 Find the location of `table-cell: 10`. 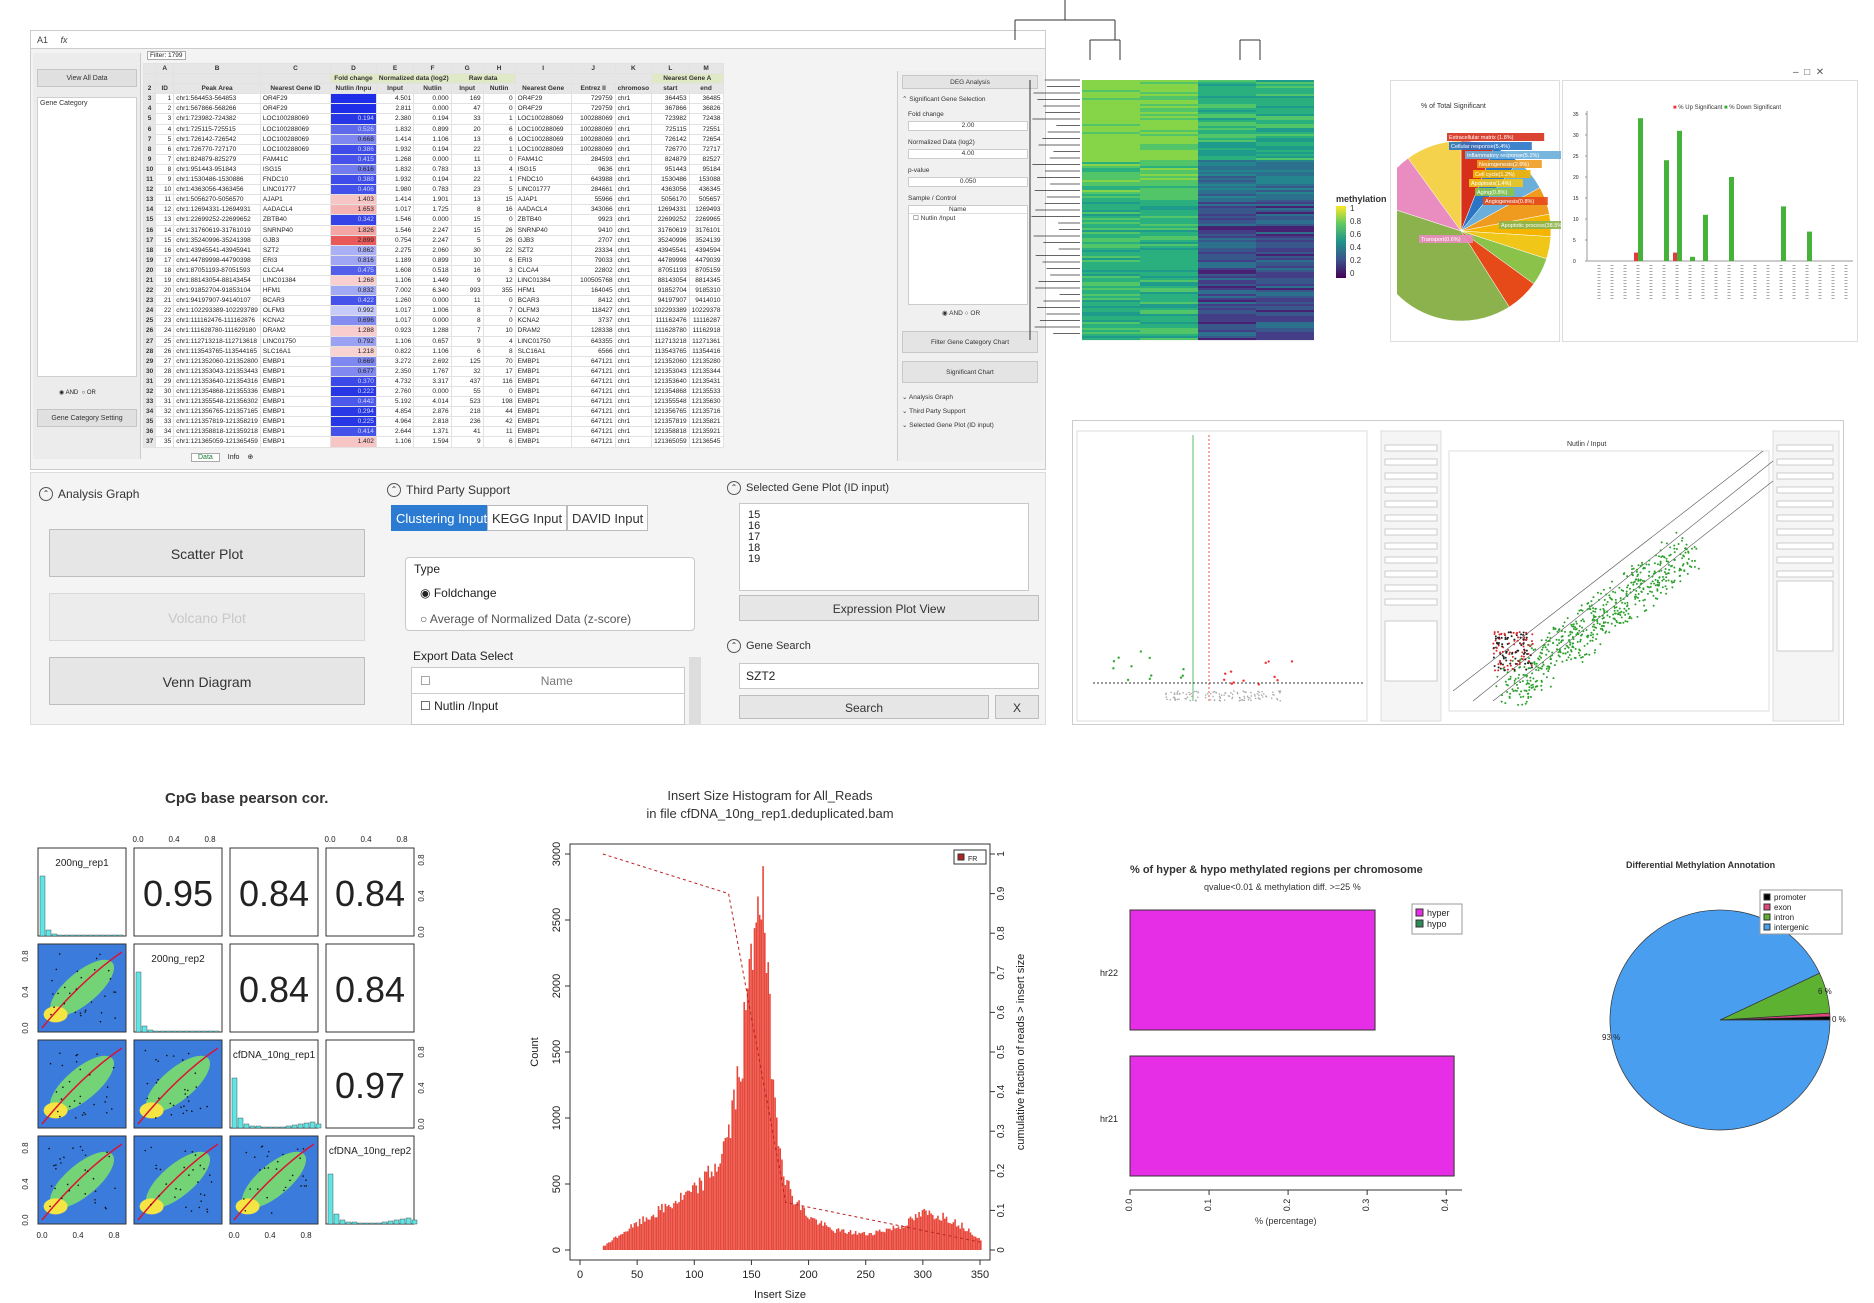

table-cell: 10 is located at coordinates (499, 331).